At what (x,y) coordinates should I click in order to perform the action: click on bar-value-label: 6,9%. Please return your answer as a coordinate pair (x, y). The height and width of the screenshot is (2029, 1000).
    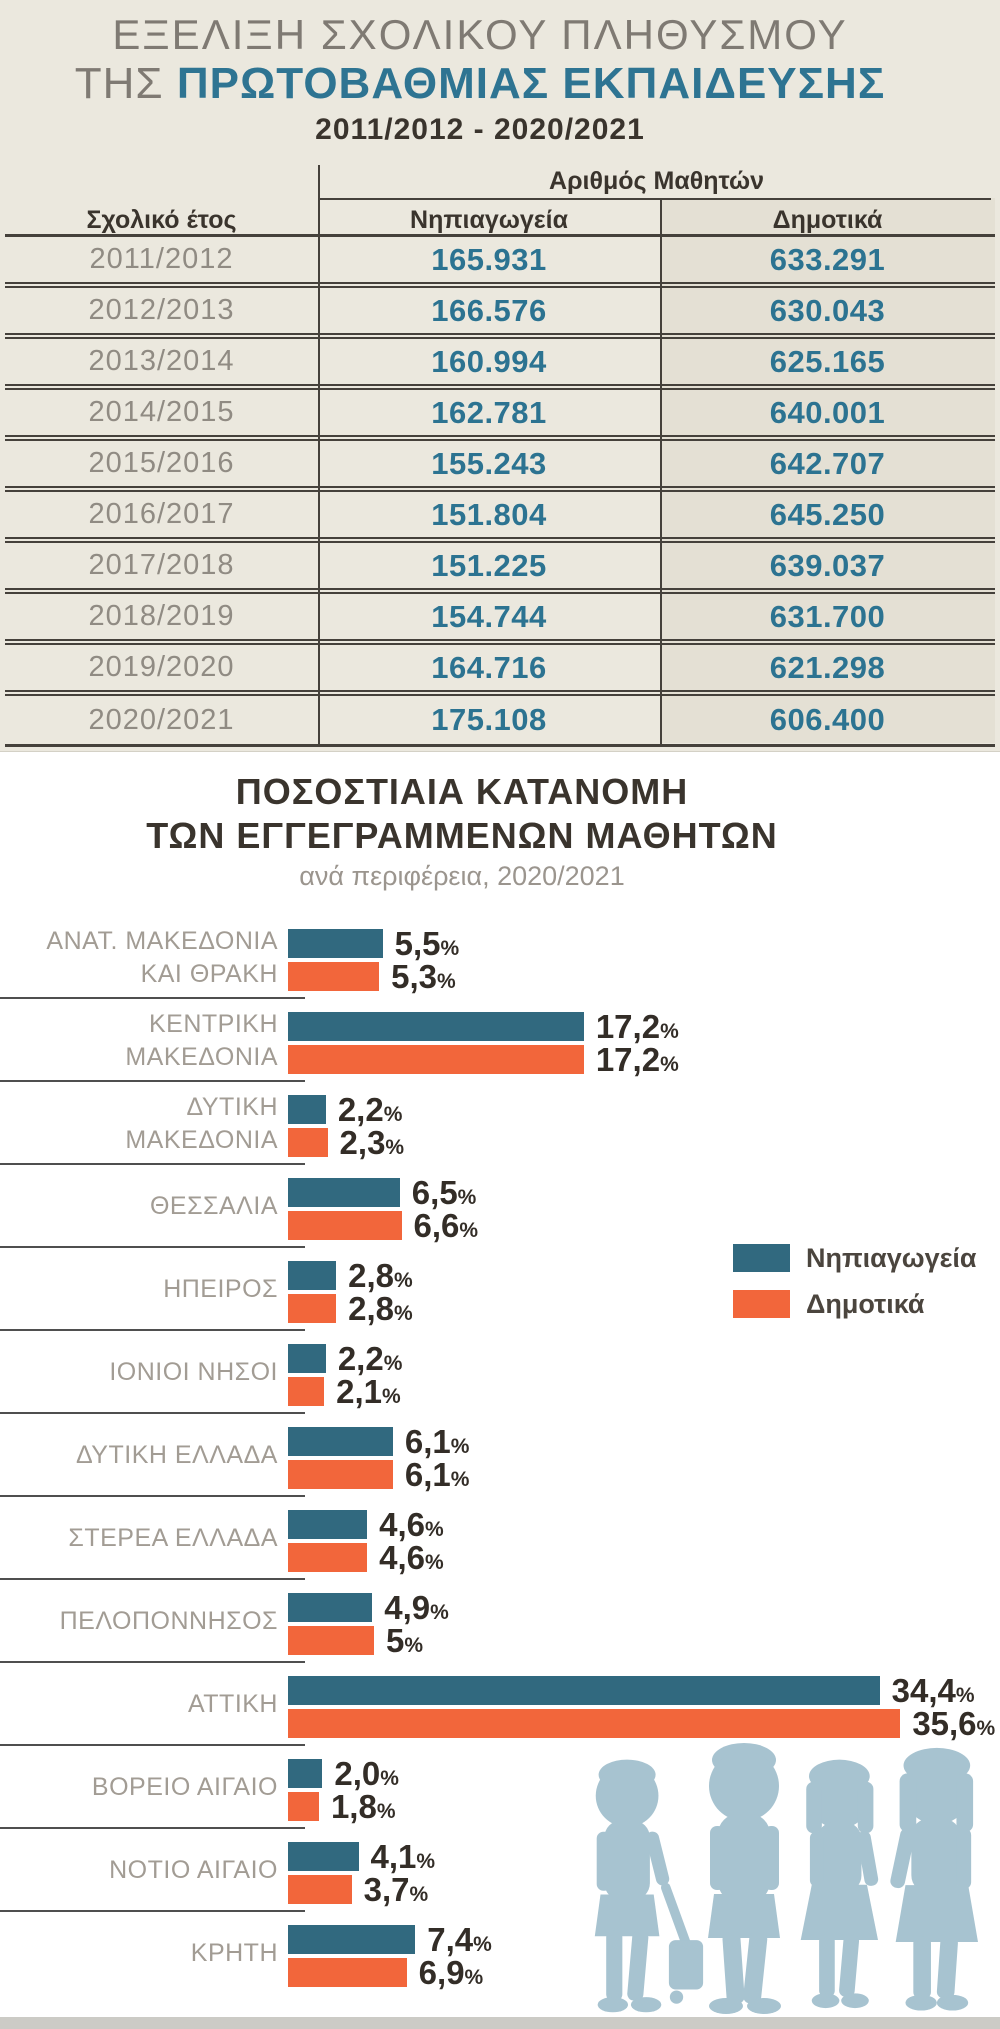
    Looking at the image, I should click on (451, 1972).